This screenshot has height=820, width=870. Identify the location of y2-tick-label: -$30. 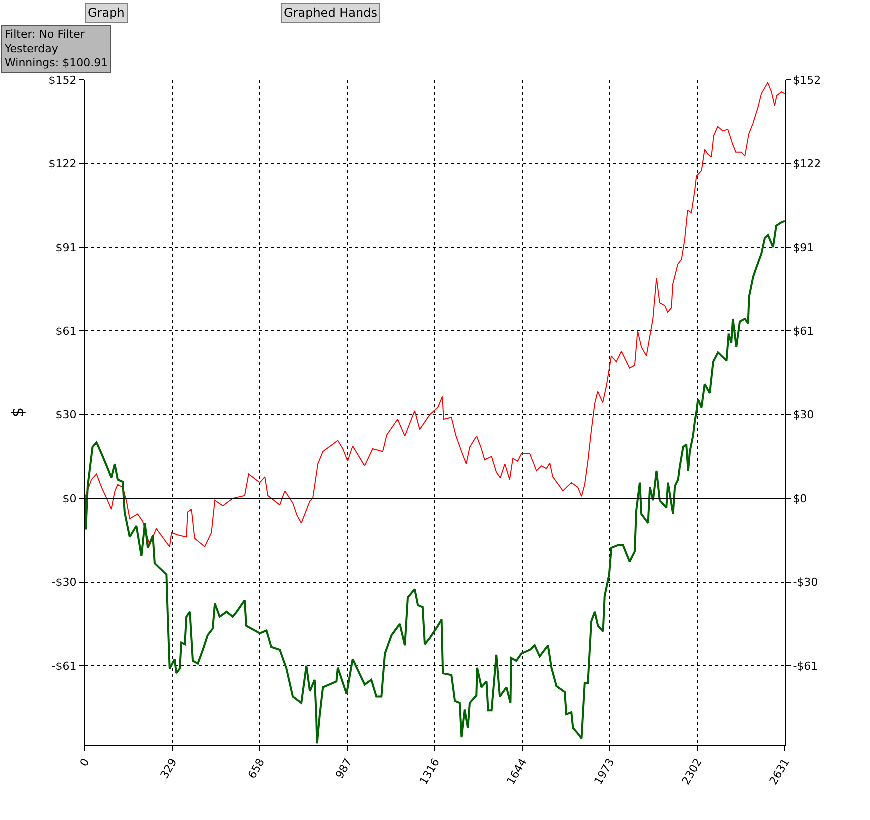
(805, 583).